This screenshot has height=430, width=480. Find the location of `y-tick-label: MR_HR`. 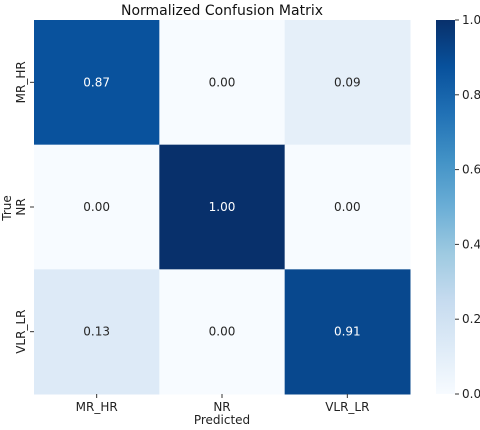

y-tick-label: MR_HR is located at coordinates (21, 82).